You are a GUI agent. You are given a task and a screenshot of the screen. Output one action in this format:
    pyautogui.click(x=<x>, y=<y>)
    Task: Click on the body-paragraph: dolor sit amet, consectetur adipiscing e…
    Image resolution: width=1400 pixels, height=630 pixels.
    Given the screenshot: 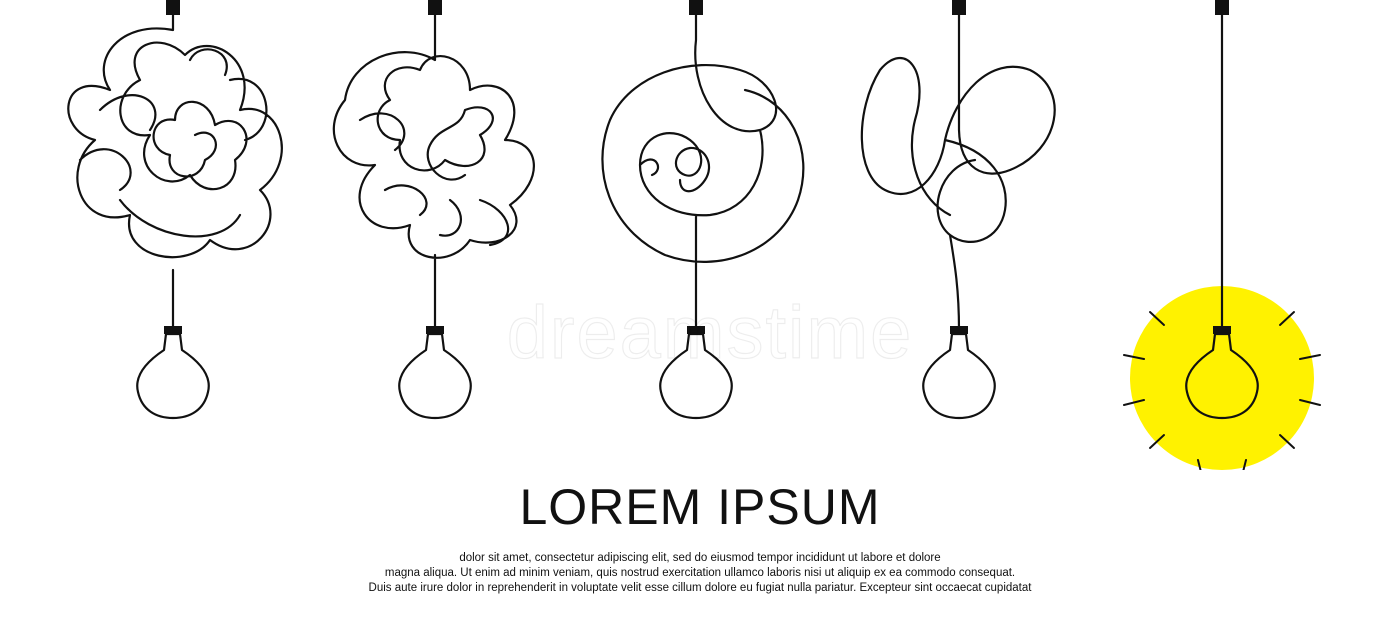 What is the action you would take?
    pyautogui.click(x=700, y=573)
    